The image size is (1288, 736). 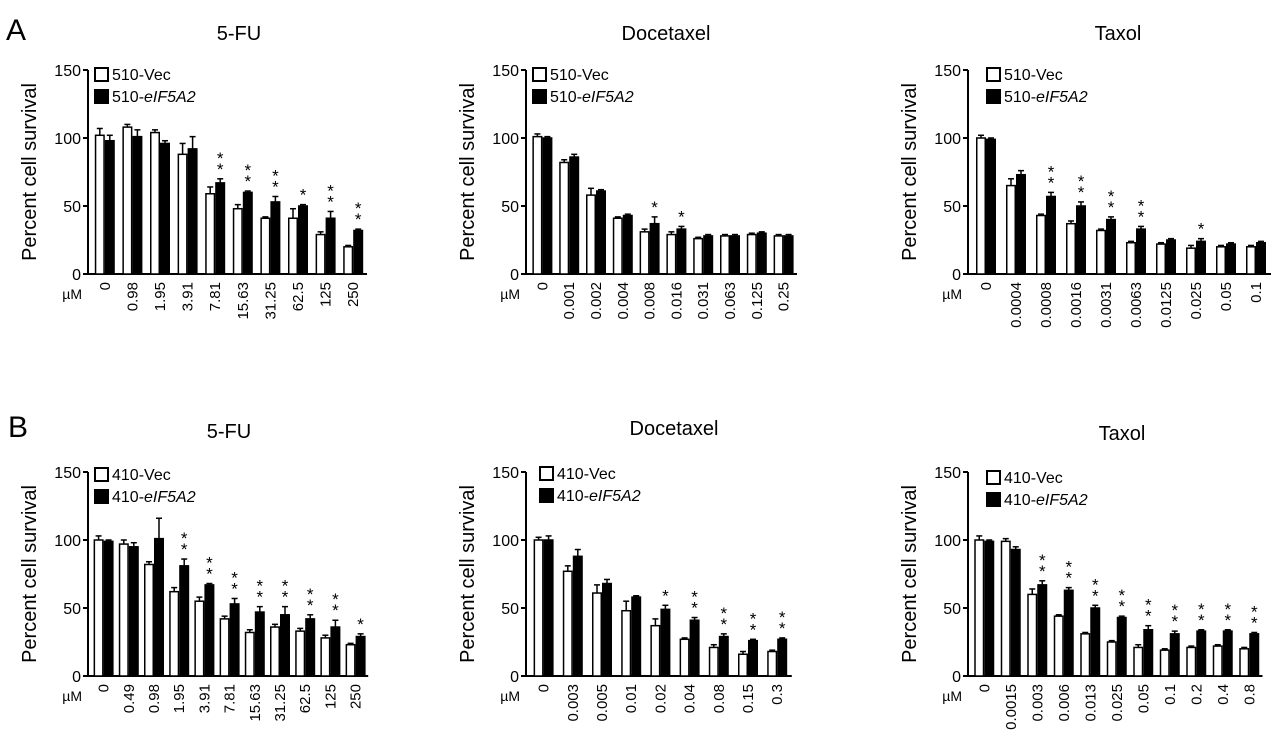 I want to click on x-tick-label: 0.08, so click(x=719, y=698).